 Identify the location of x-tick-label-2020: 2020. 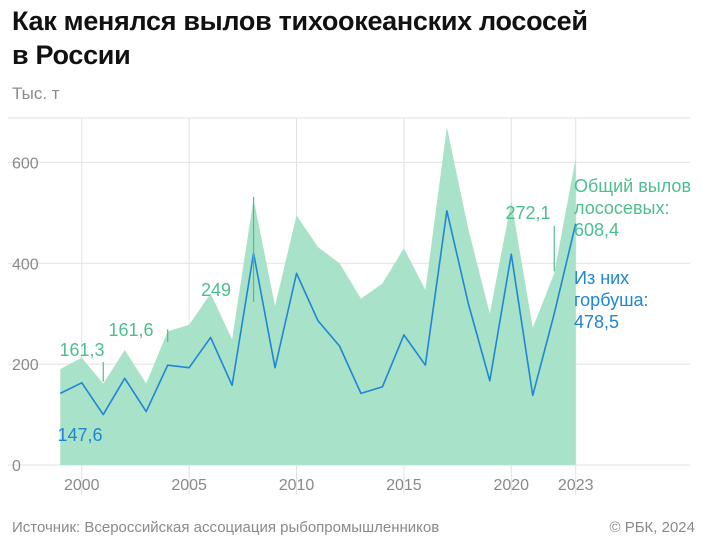
(511, 485).